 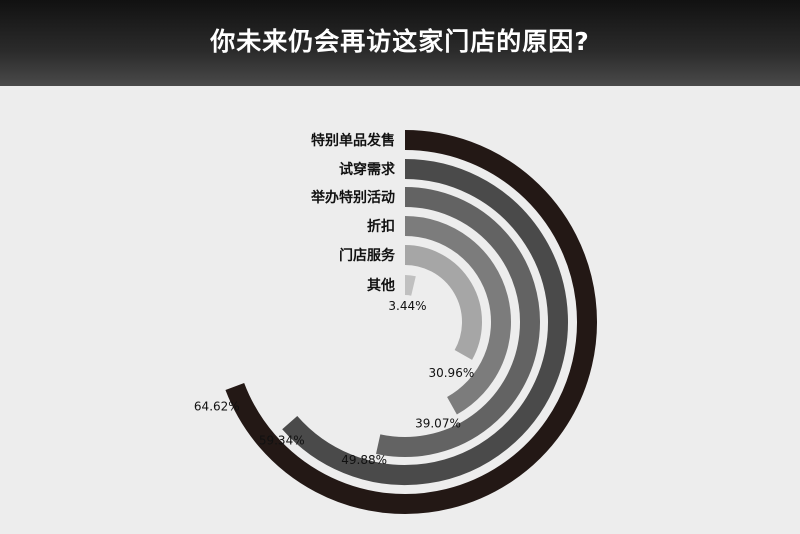 What do you see at coordinates (438, 424) in the screenshot?
I see `value-label-4: 39.07%` at bounding box center [438, 424].